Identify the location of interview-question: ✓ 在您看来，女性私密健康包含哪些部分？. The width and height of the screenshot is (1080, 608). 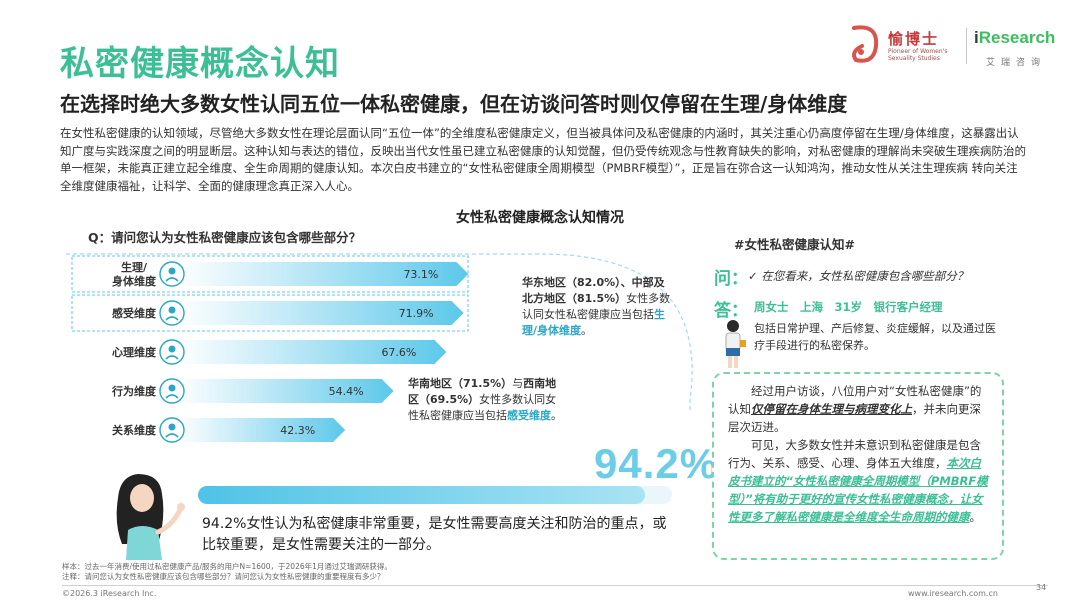
(858, 276).